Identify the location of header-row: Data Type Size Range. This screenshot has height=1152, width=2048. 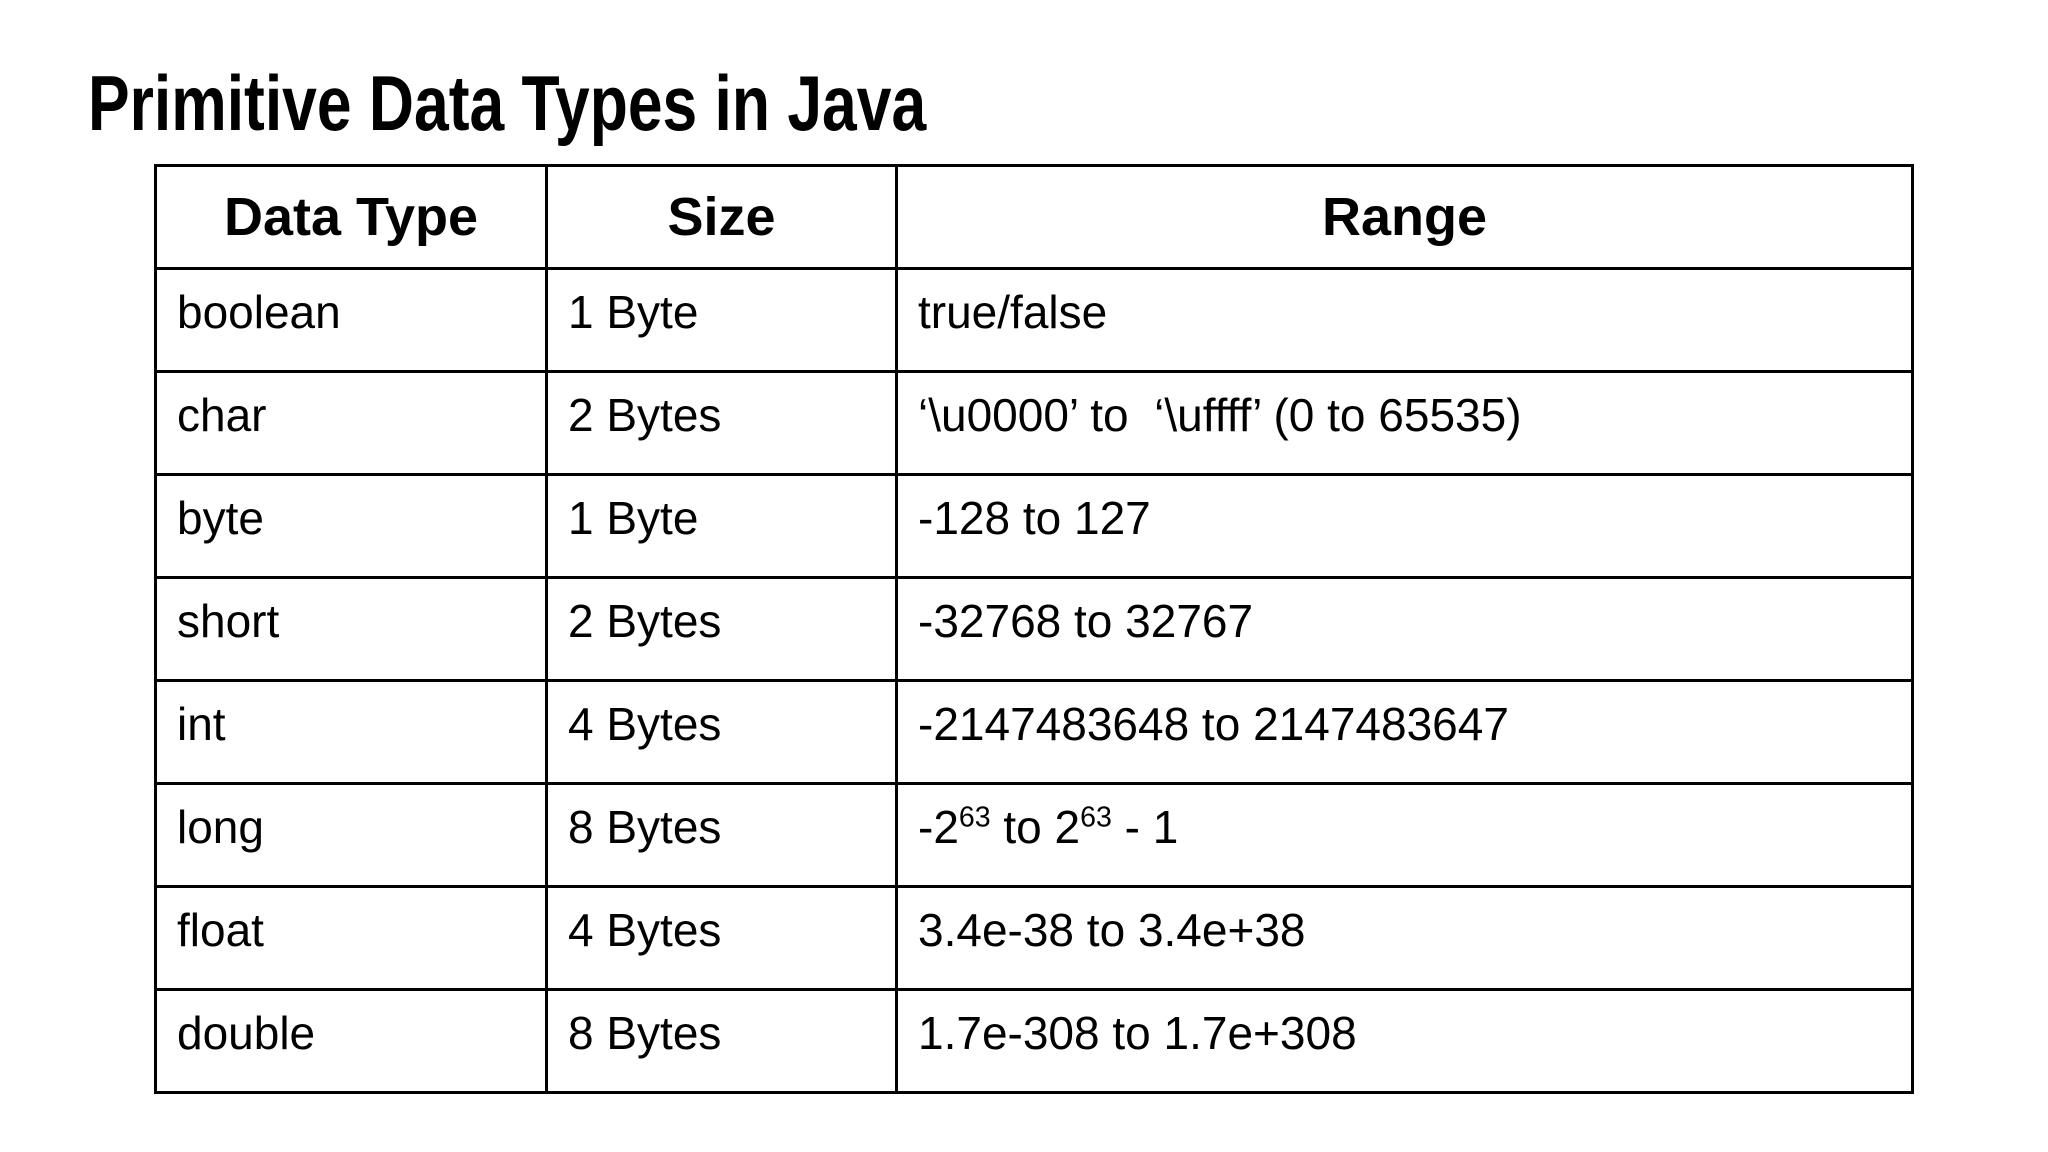
(1034, 217).